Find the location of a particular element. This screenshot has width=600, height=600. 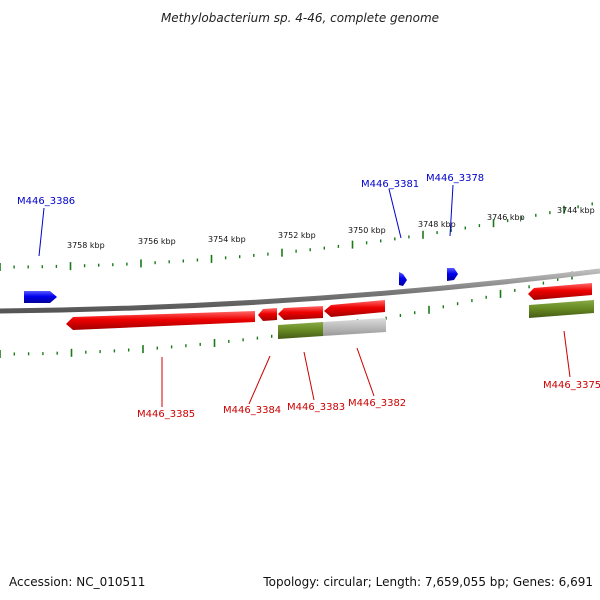

gene-label: M446_3375 is located at coordinates (571, 385).